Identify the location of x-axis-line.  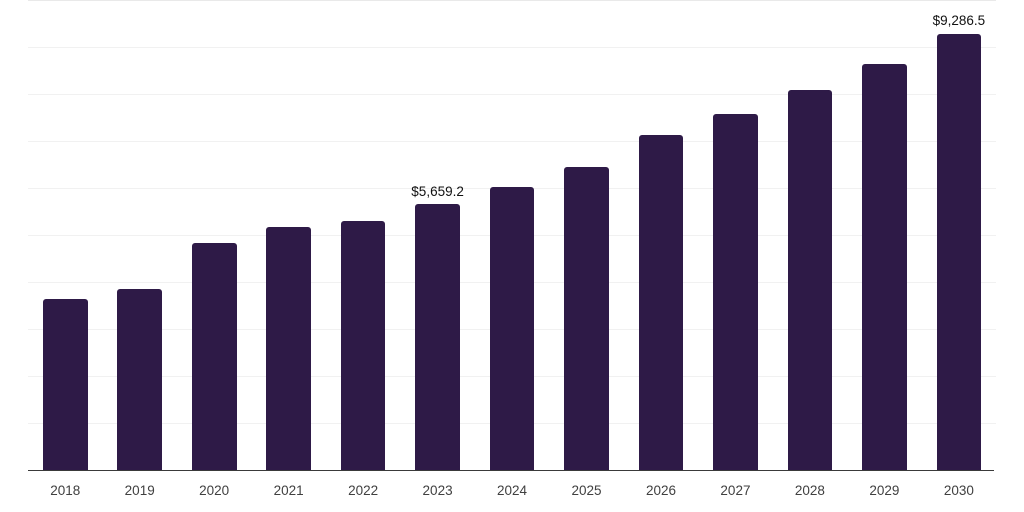
(511, 470).